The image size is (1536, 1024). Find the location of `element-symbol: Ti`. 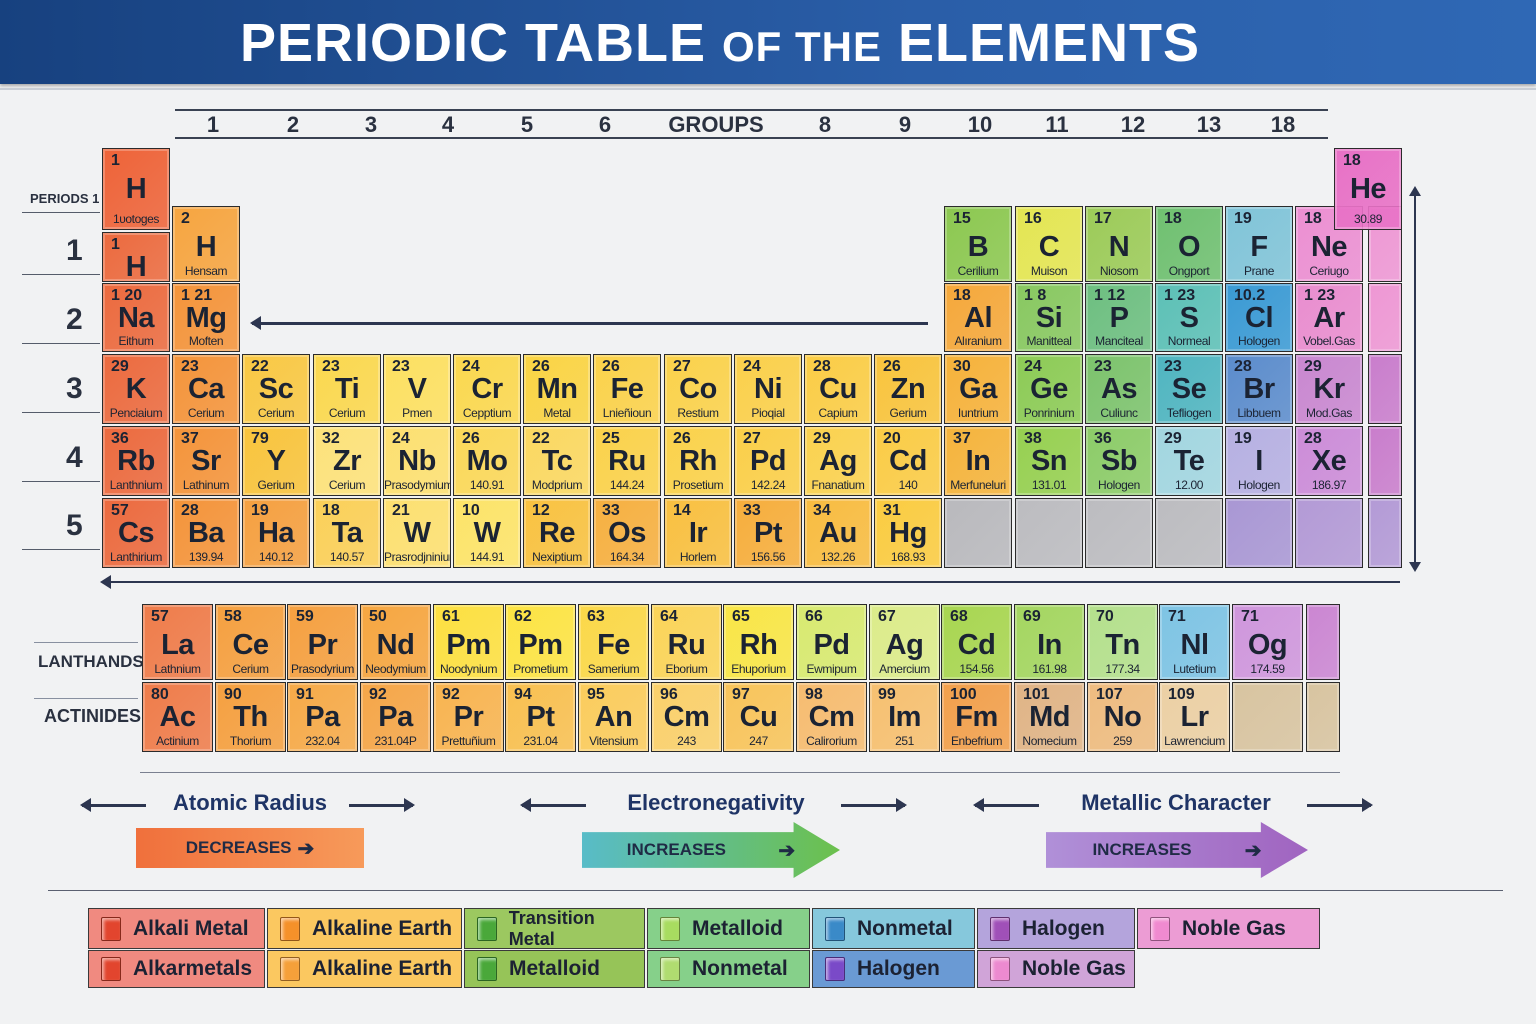

element-symbol: Ti is located at coordinates (347, 389).